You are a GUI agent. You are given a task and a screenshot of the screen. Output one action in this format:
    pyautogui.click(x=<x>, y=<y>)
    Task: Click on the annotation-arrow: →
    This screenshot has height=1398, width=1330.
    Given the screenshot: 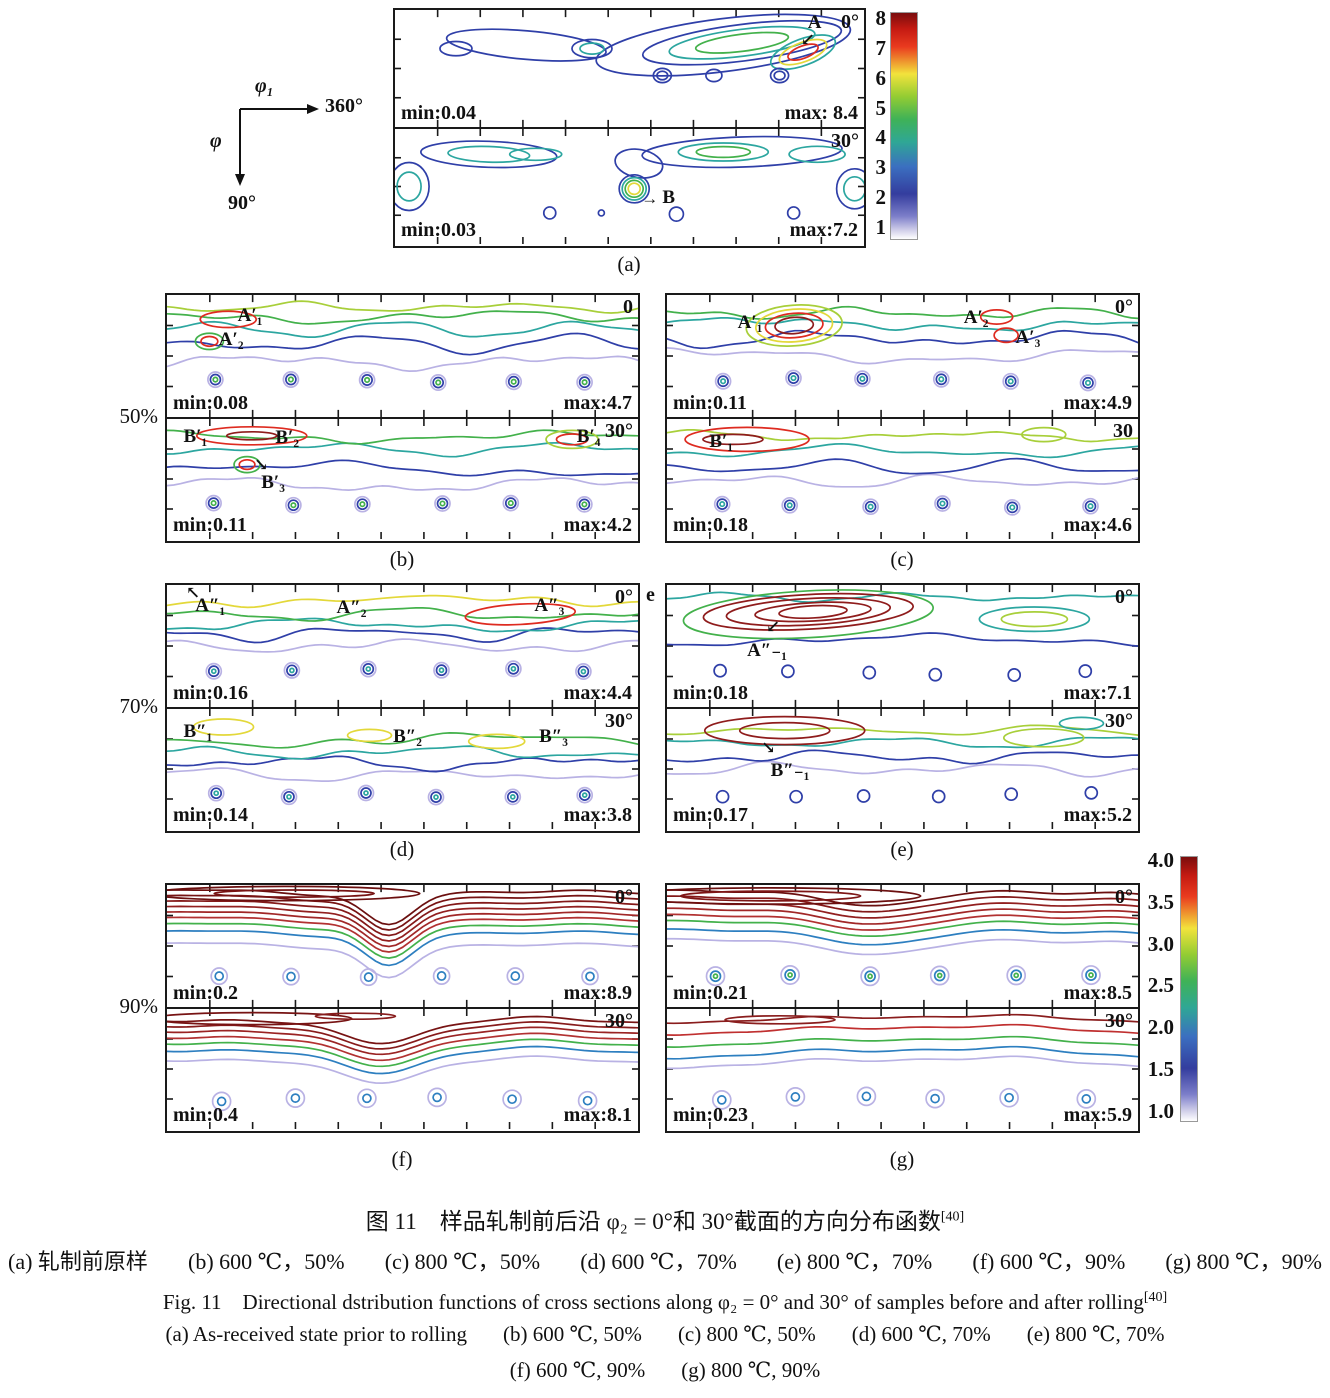 What is the action you would take?
    pyautogui.click(x=650, y=198)
    